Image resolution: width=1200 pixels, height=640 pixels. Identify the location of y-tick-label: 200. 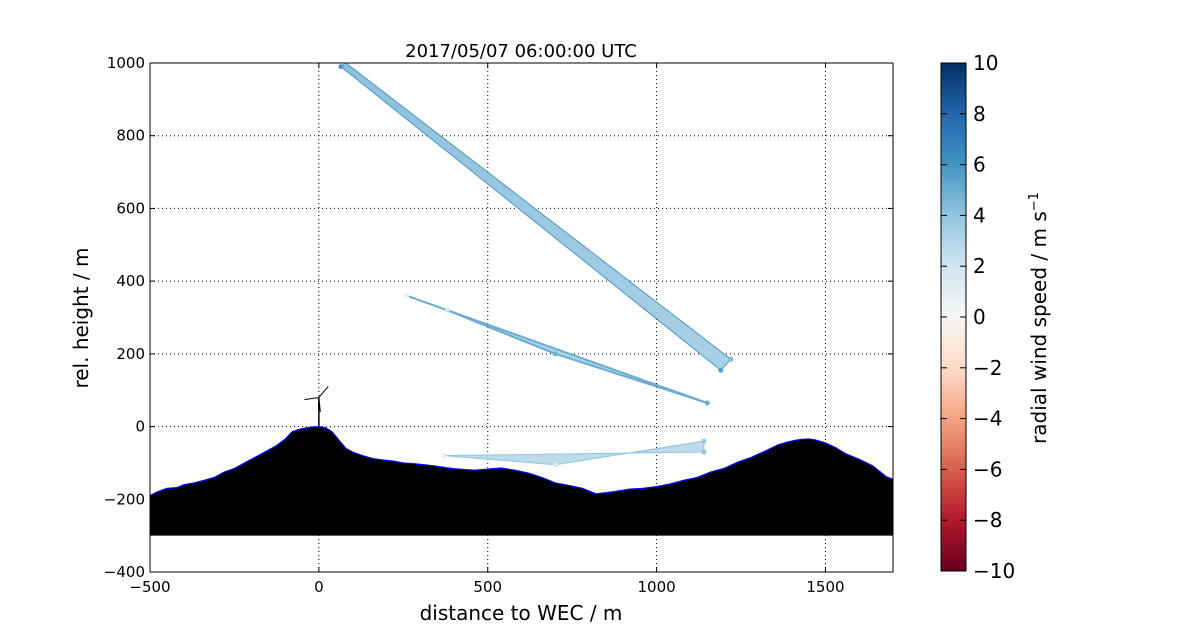
(130, 354).